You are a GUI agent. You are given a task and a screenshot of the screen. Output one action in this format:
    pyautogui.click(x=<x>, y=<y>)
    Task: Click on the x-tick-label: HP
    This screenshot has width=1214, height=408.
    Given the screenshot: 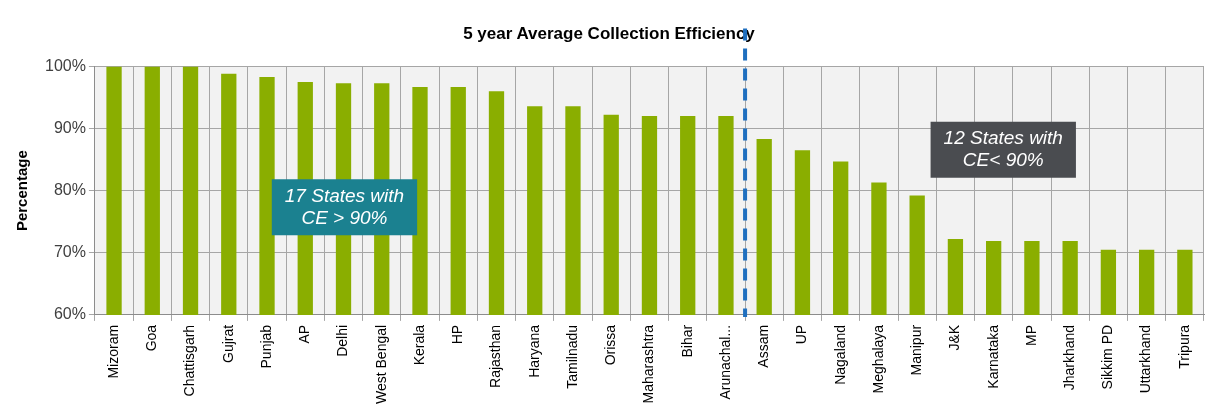 What is the action you would take?
    pyautogui.click(x=457, y=334)
    